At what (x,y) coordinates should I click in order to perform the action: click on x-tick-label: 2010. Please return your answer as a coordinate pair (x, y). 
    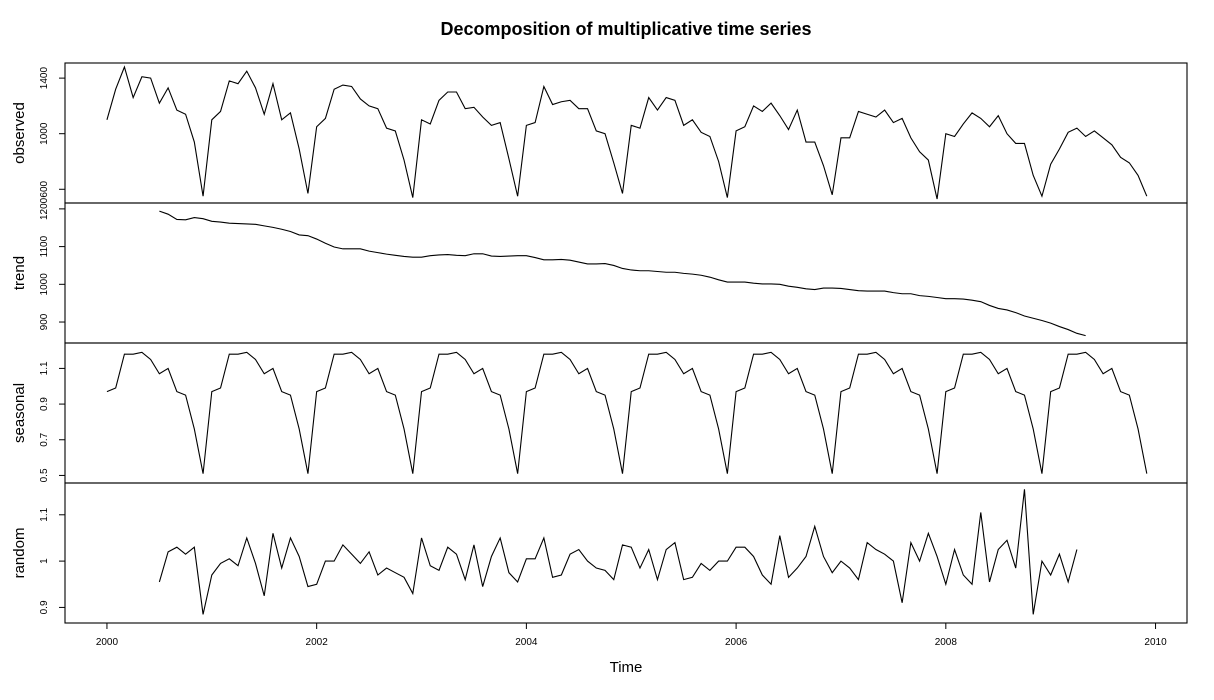
    Looking at the image, I should click on (1155, 642).